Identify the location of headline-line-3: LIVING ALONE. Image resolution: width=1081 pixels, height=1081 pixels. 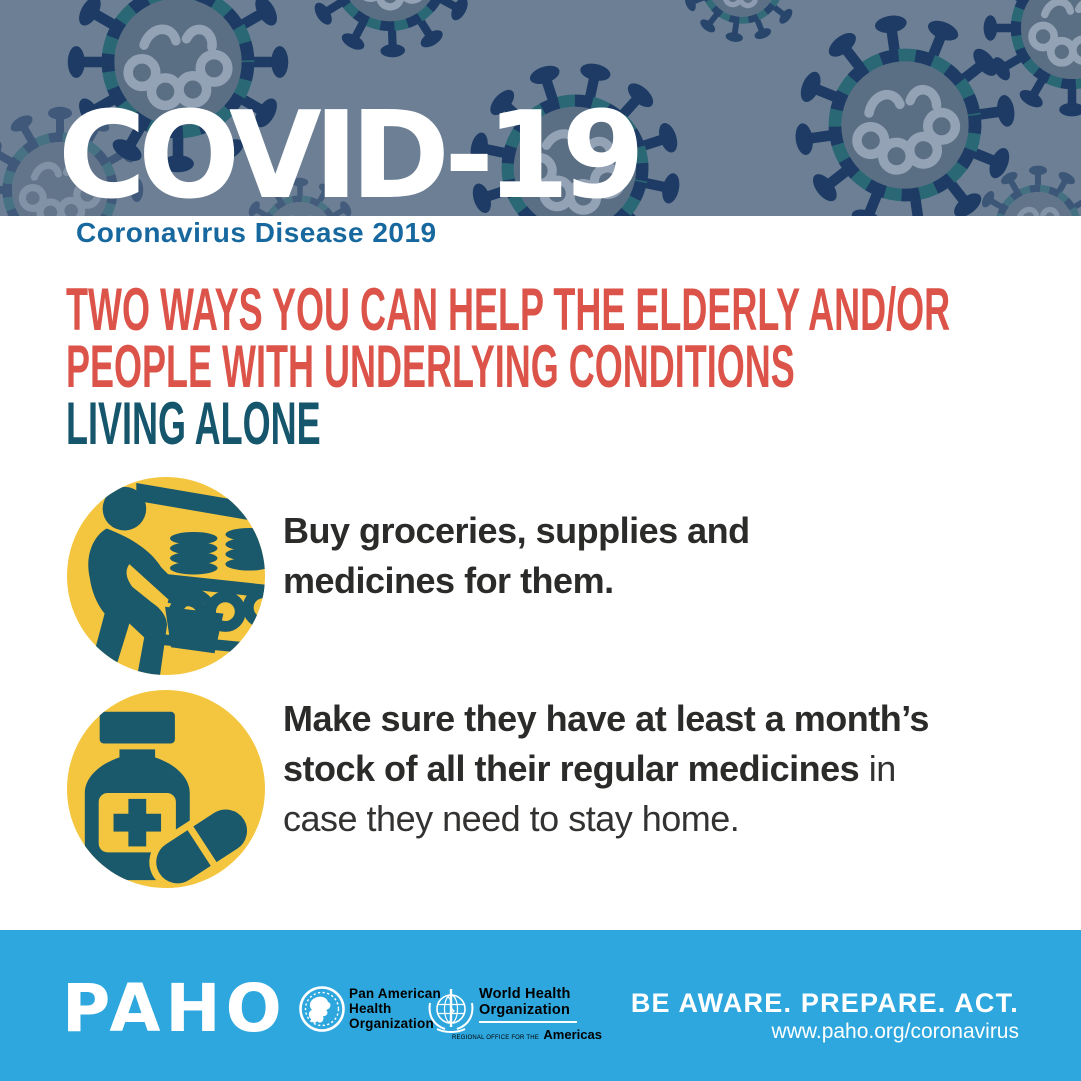
(193, 423).